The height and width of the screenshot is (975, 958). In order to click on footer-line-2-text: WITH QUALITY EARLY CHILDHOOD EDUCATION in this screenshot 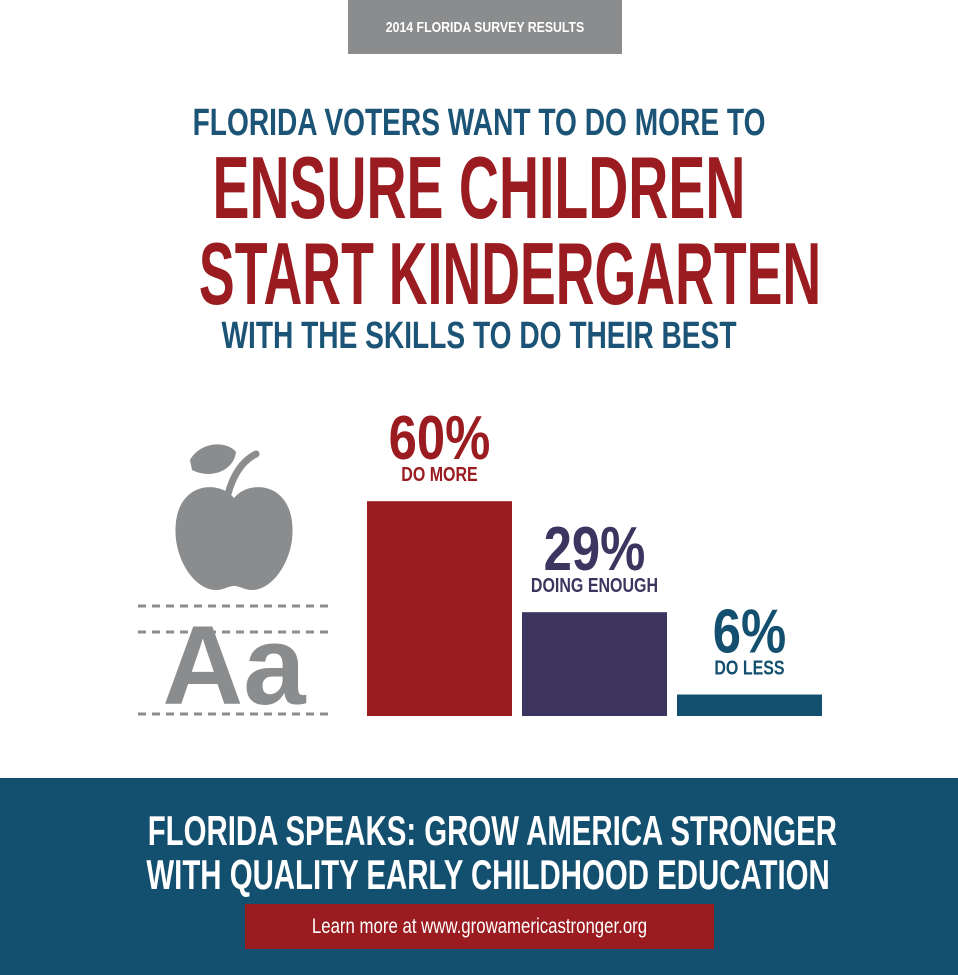, I will do `click(488, 874)`.